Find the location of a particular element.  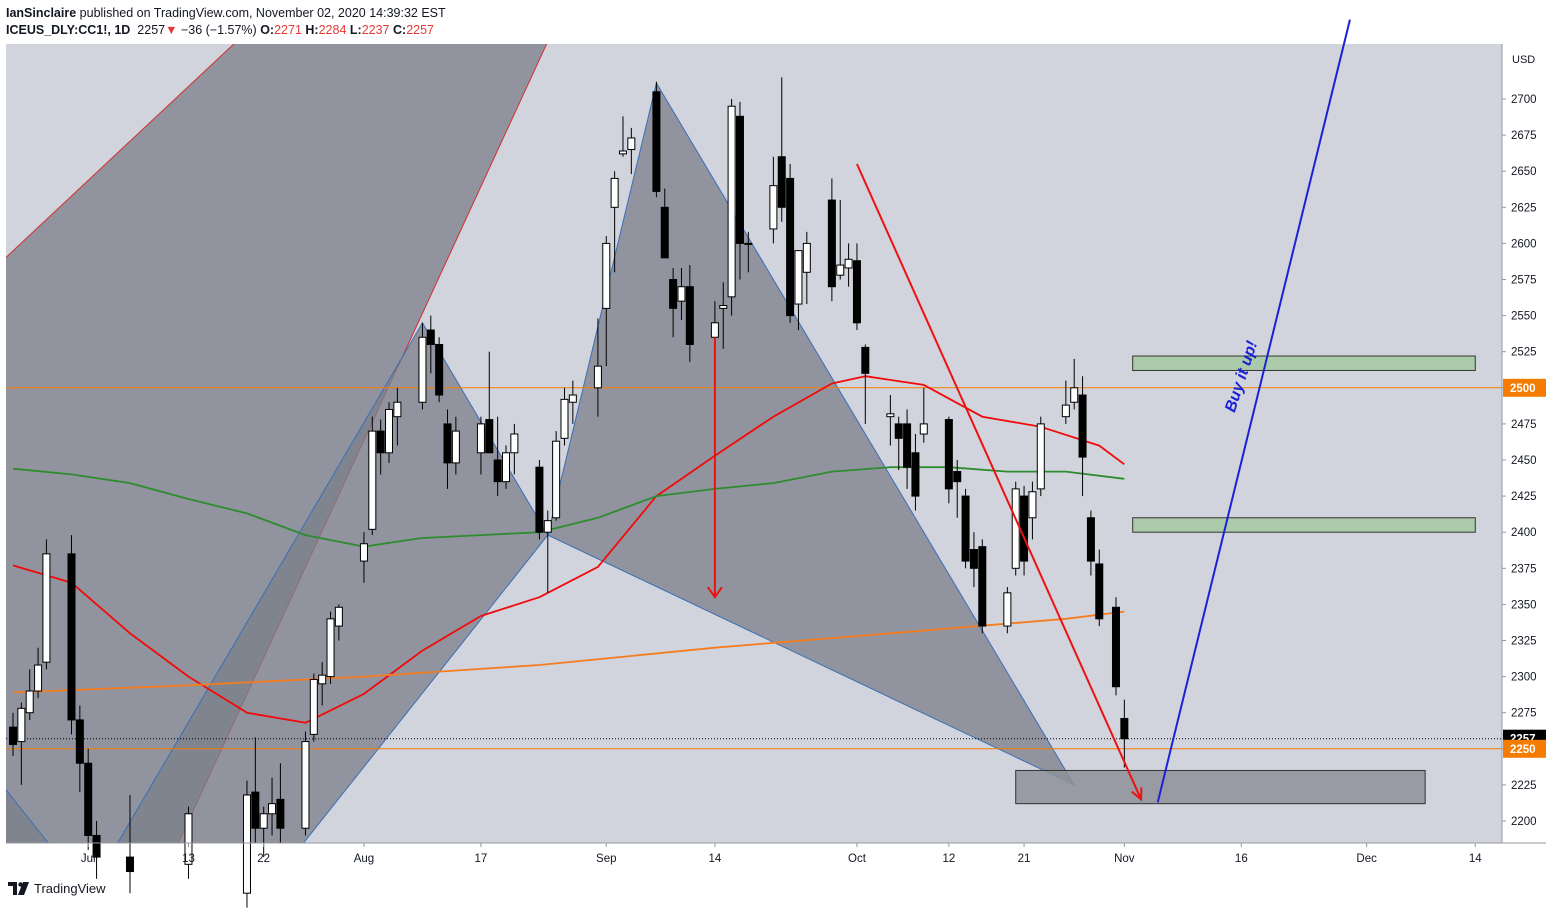

high-value: 2284 is located at coordinates (332, 30).